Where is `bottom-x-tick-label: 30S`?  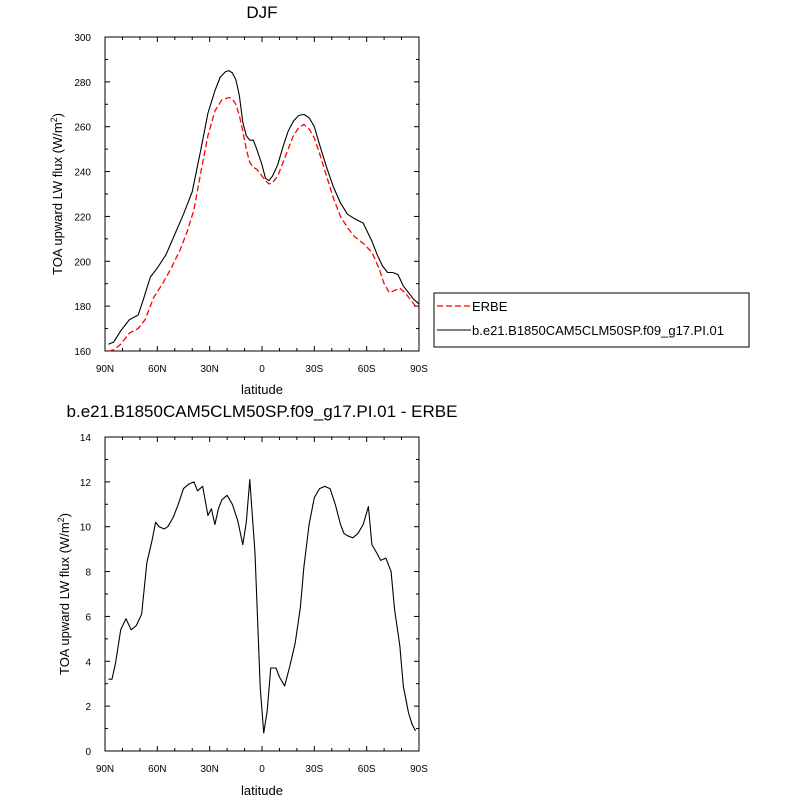 bottom-x-tick-label: 30S is located at coordinates (314, 769).